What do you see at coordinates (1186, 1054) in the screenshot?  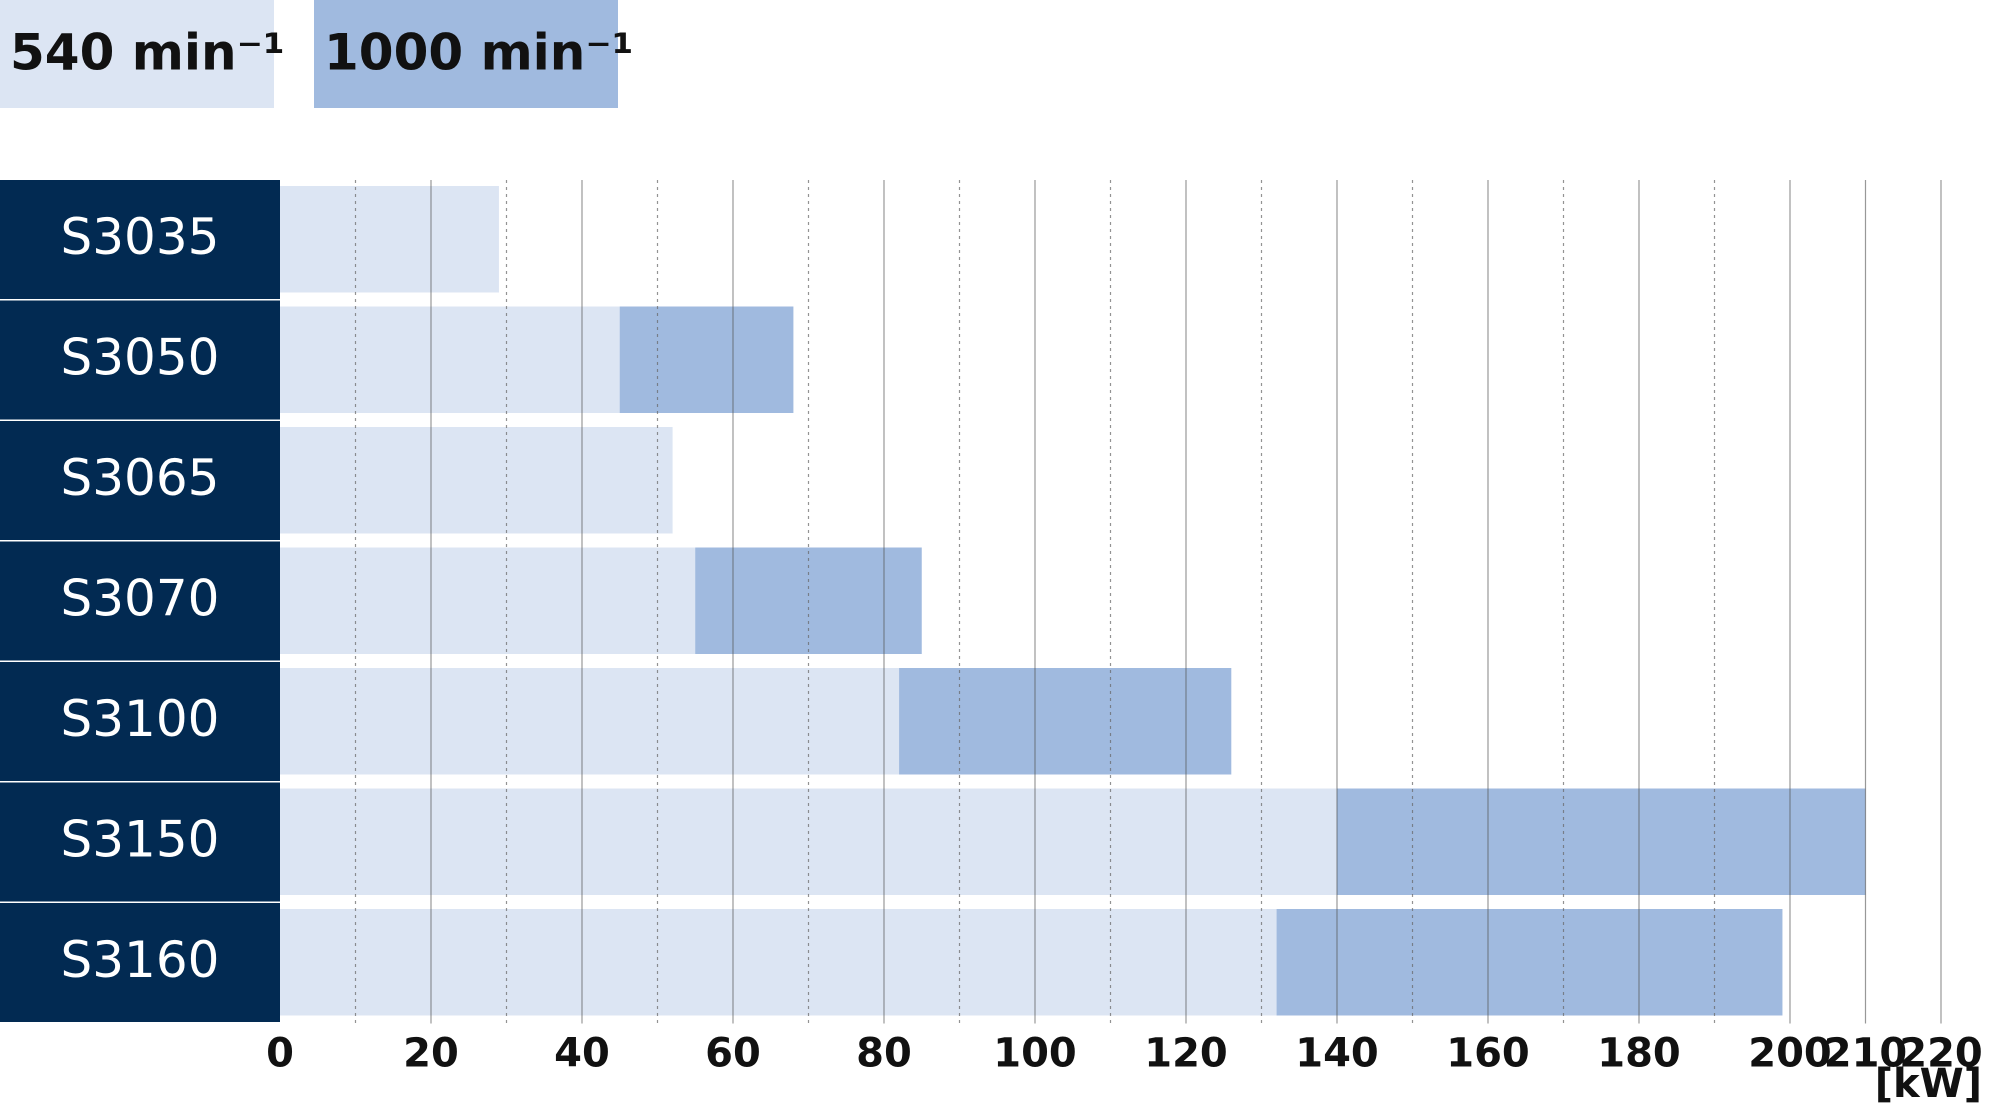 I see `x-tick-label: 120` at bounding box center [1186, 1054].